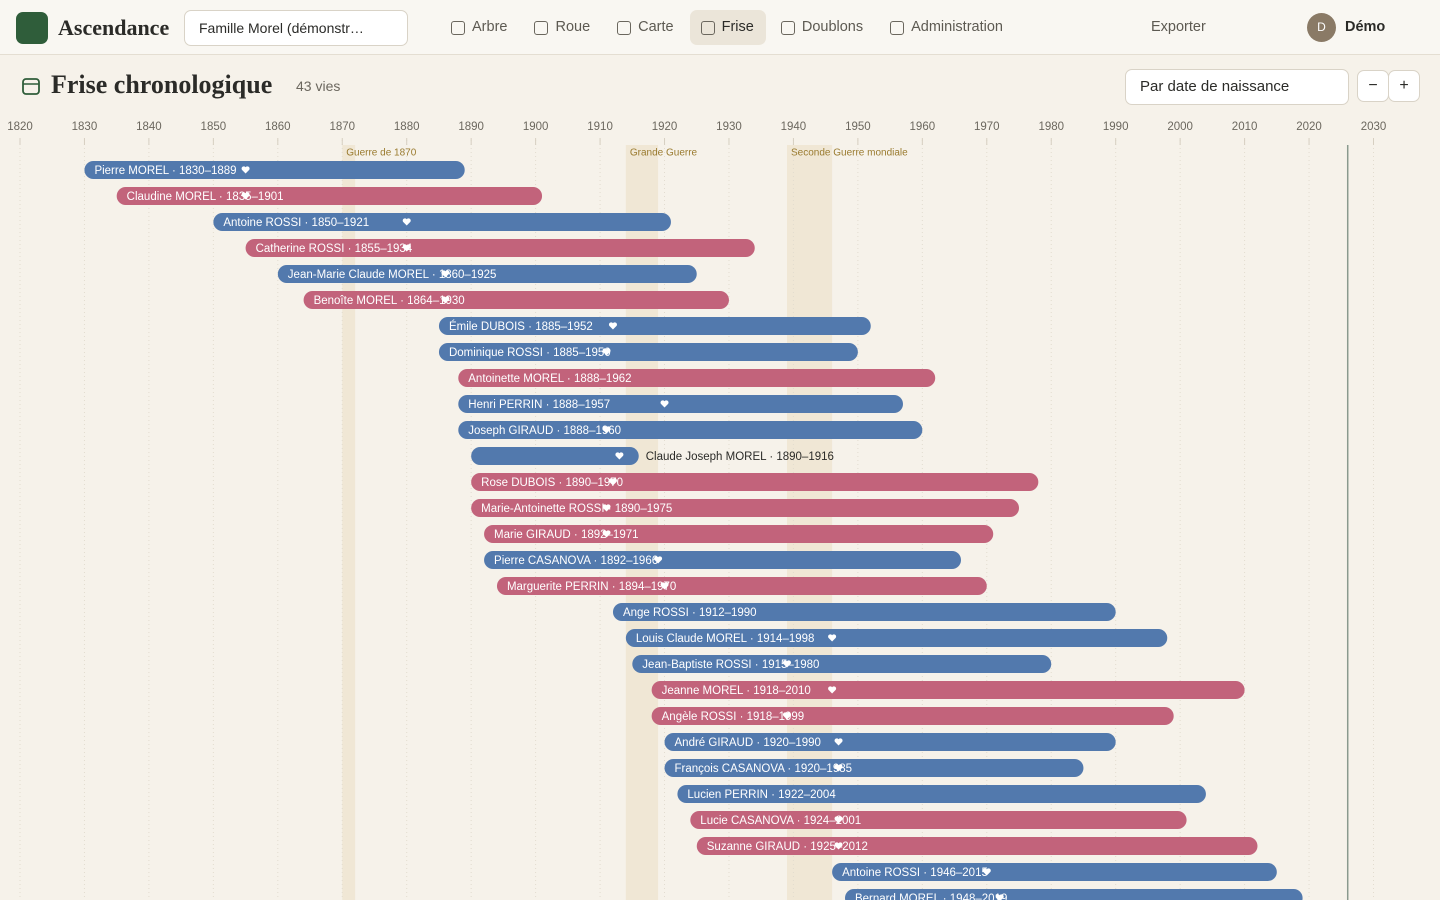 The width and height of the screenshot is (1440, 900). Describe the element at coordinates (645, 27) in the screenshot. I see `nav-item: Carte` at that location.